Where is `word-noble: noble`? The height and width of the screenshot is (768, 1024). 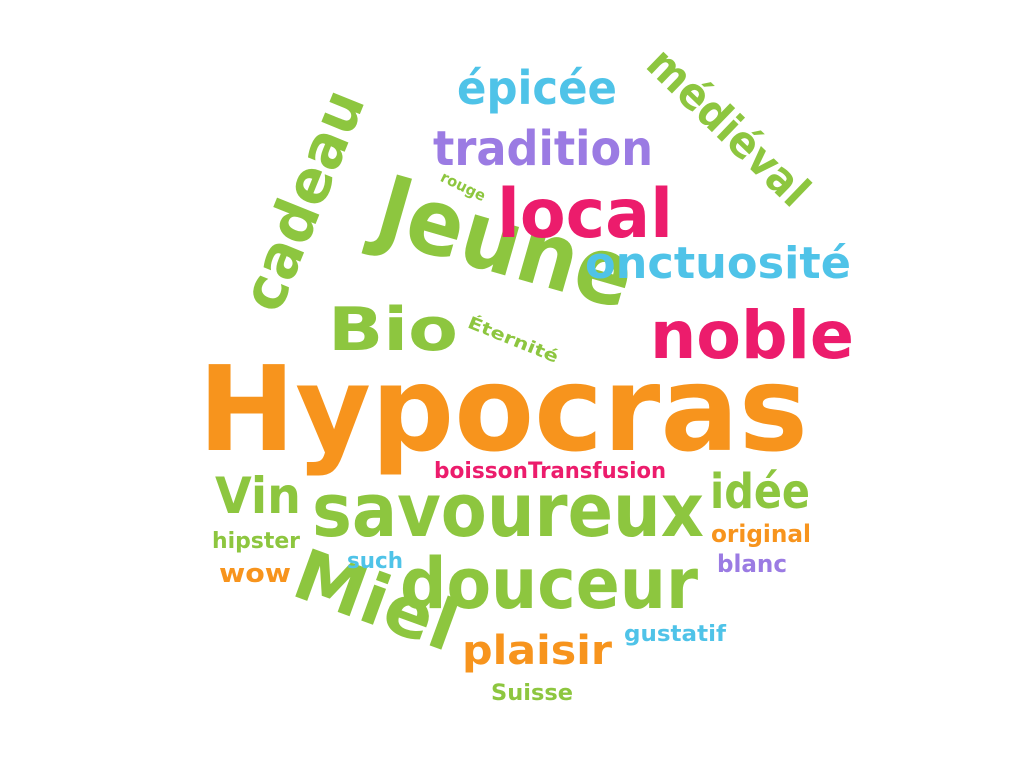 word-noble: noble is located at coordinates (752, 335).